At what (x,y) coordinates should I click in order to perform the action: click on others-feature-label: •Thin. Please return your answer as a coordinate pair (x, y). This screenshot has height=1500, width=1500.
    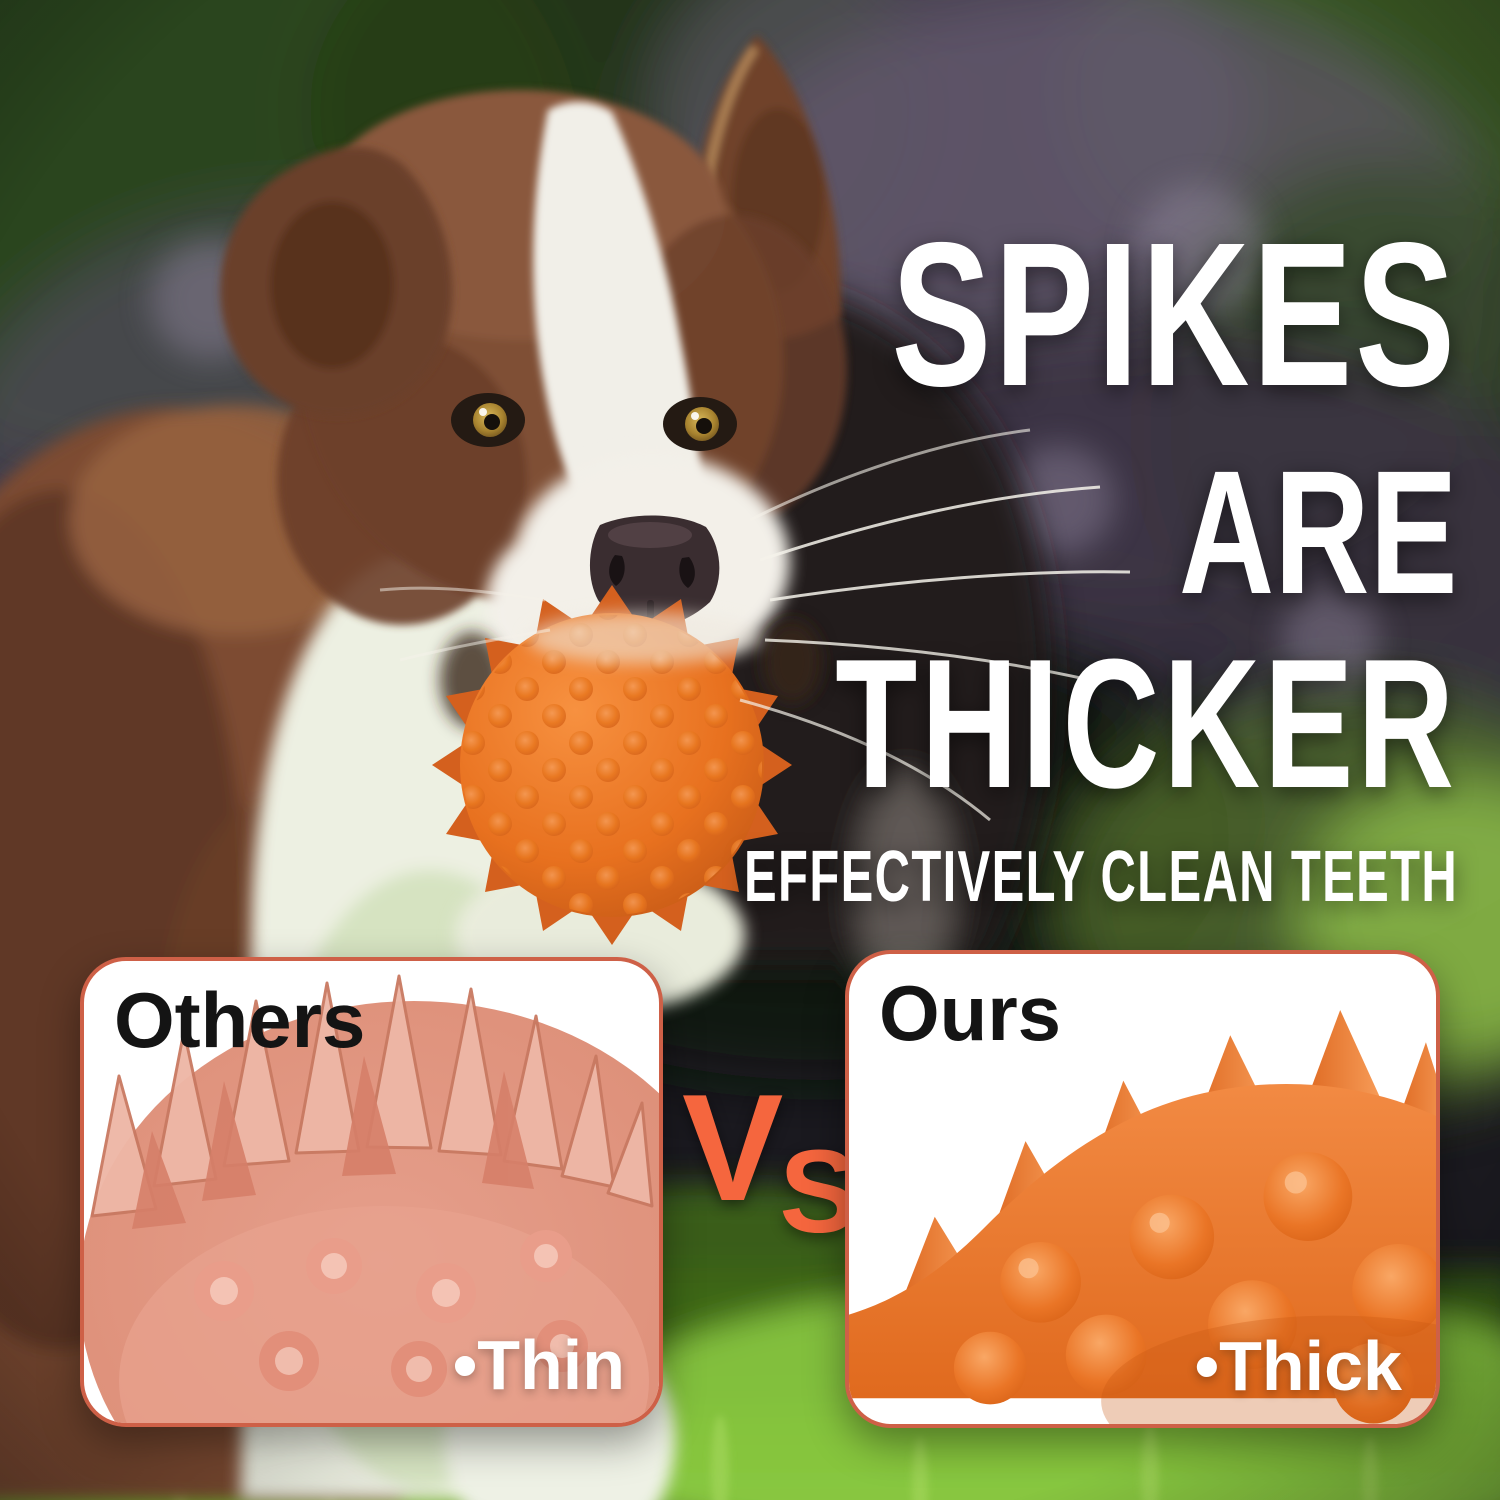
    Looking at the image, I should click on (538, 1365).